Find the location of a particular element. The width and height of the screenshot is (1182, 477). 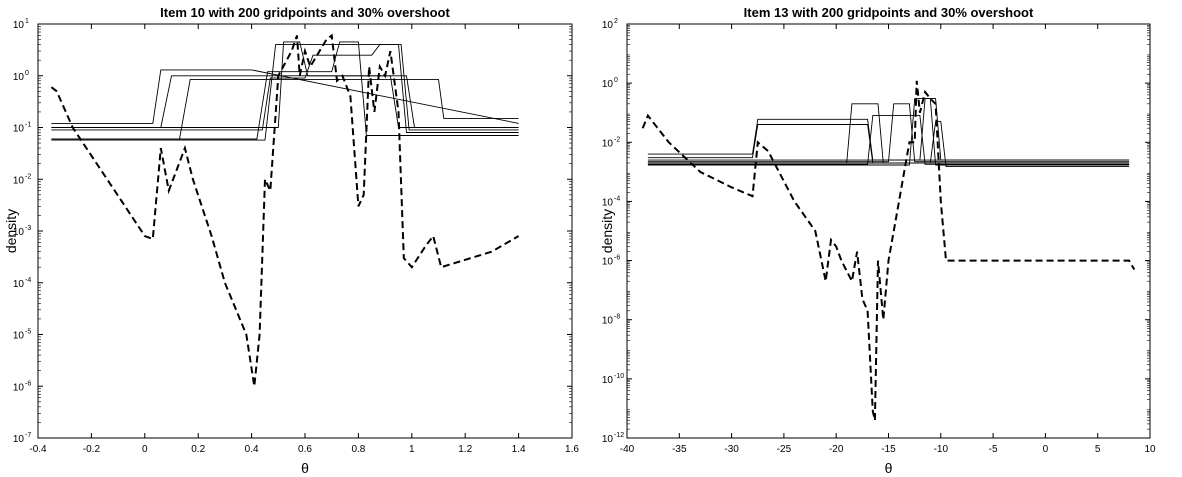

x-tick-label: 0.8 is located at coordinates (358, 449).